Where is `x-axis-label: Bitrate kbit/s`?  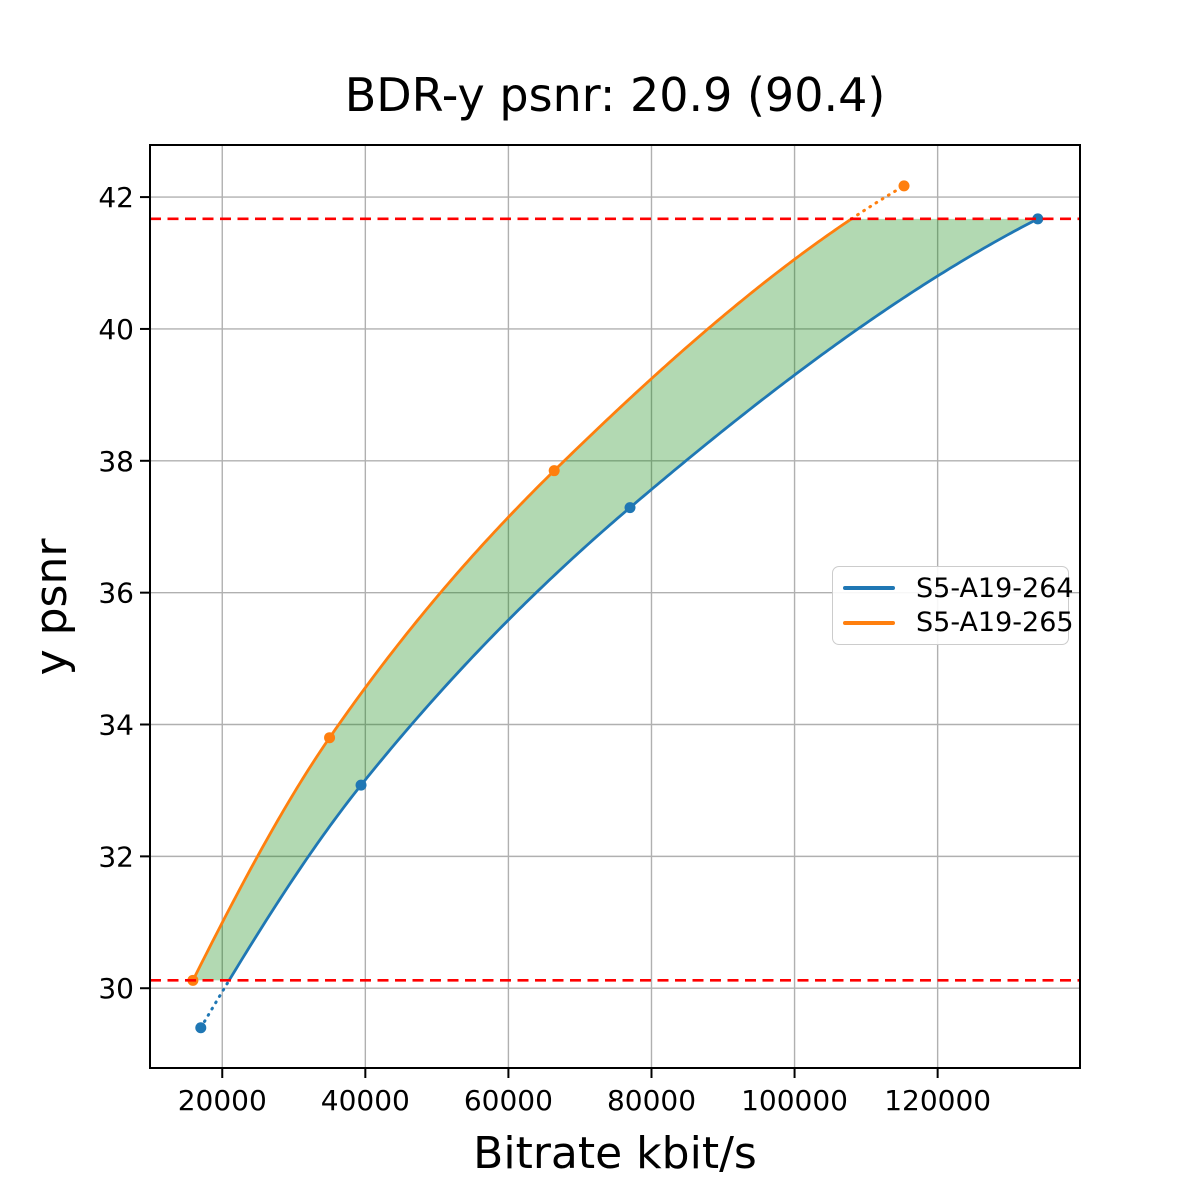 x-axis-label: Bitrate kbit/s is located at coordinates (615, 1153).